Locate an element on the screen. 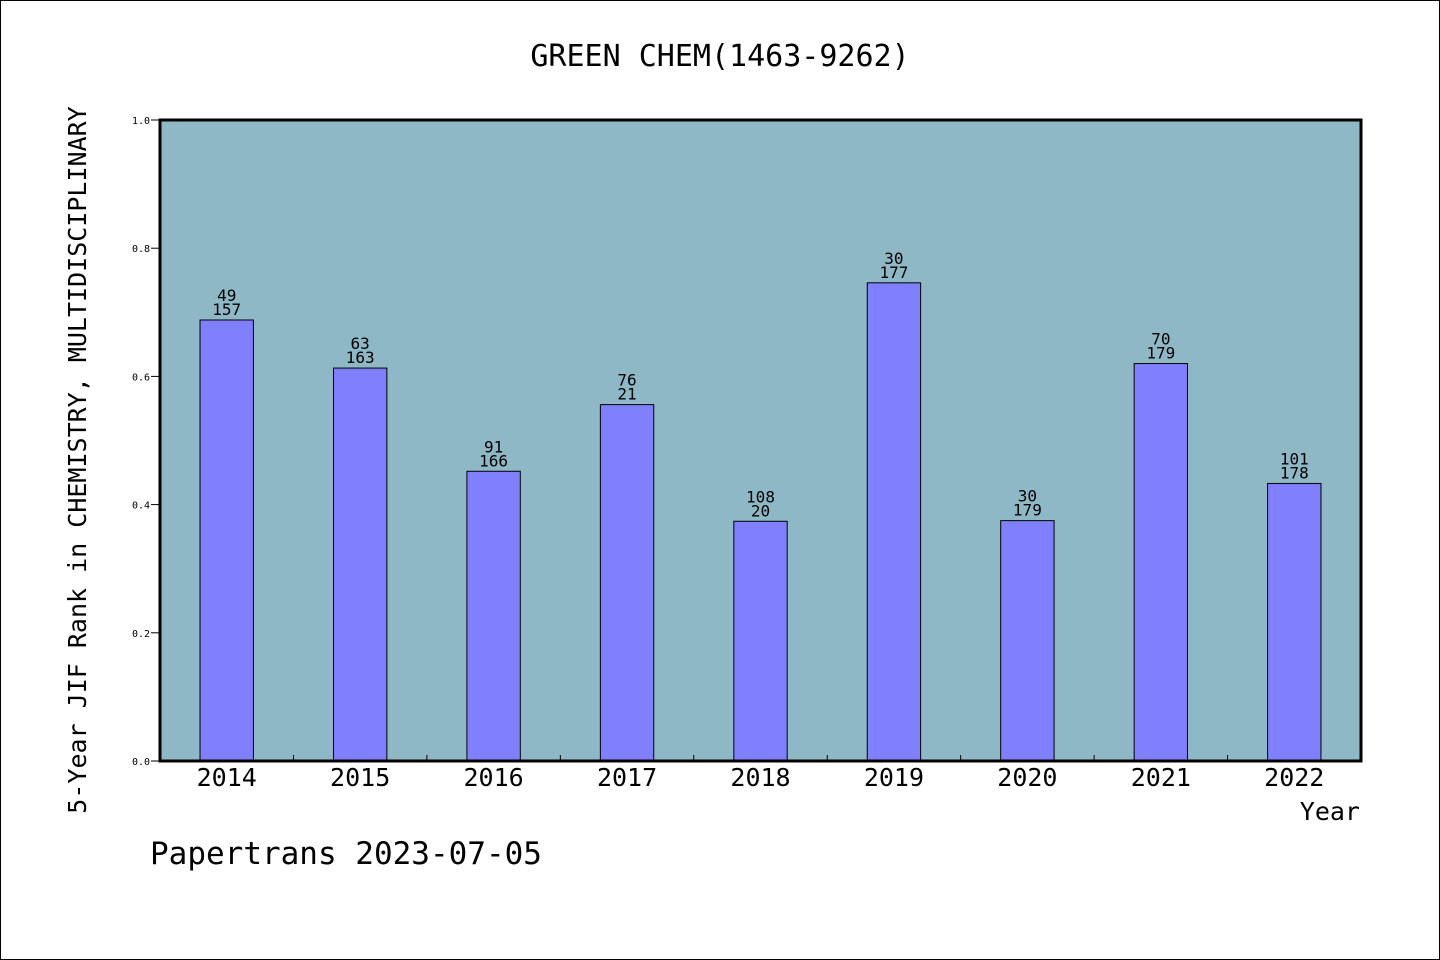 The height and width of the screenshot is (960, 1440). bar-rank-label: 63 is located at coordinates (360, 343).